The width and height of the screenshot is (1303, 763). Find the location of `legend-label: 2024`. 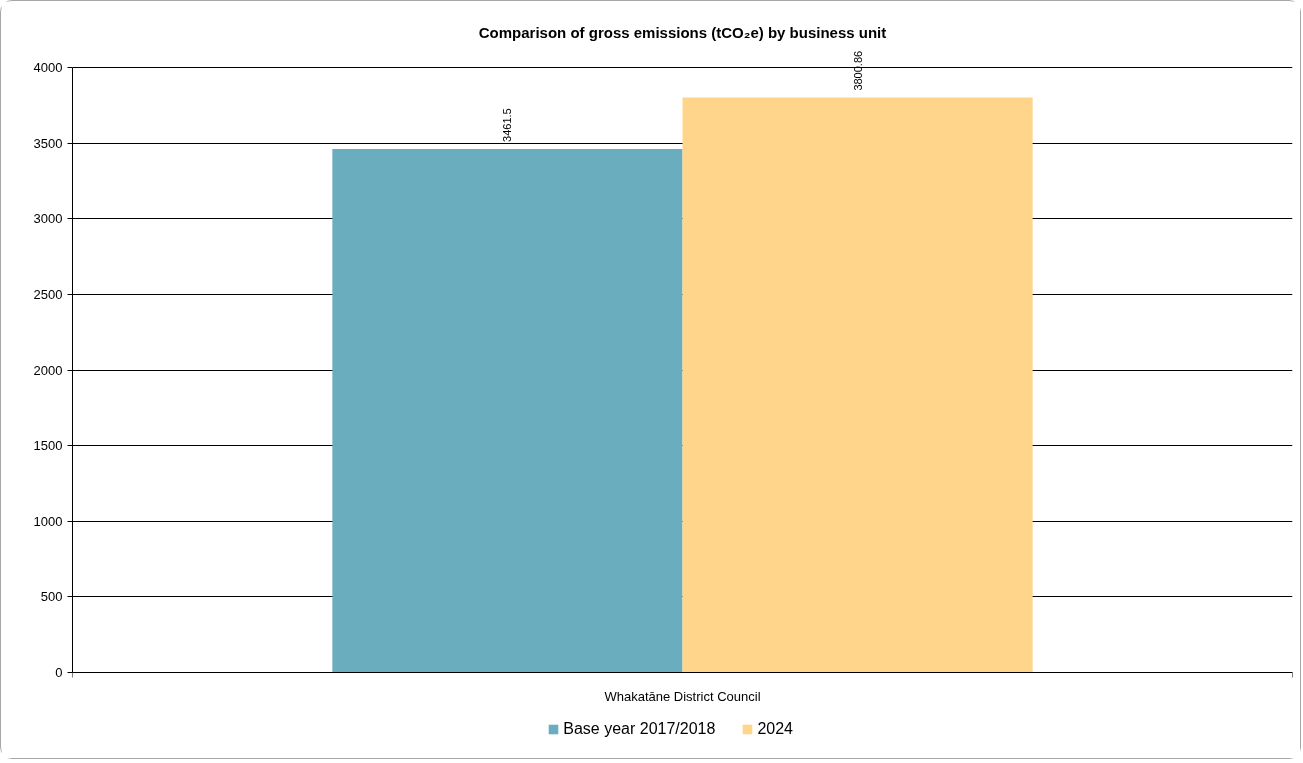

legend-label: 2024 is located at coordinates (775, 729).